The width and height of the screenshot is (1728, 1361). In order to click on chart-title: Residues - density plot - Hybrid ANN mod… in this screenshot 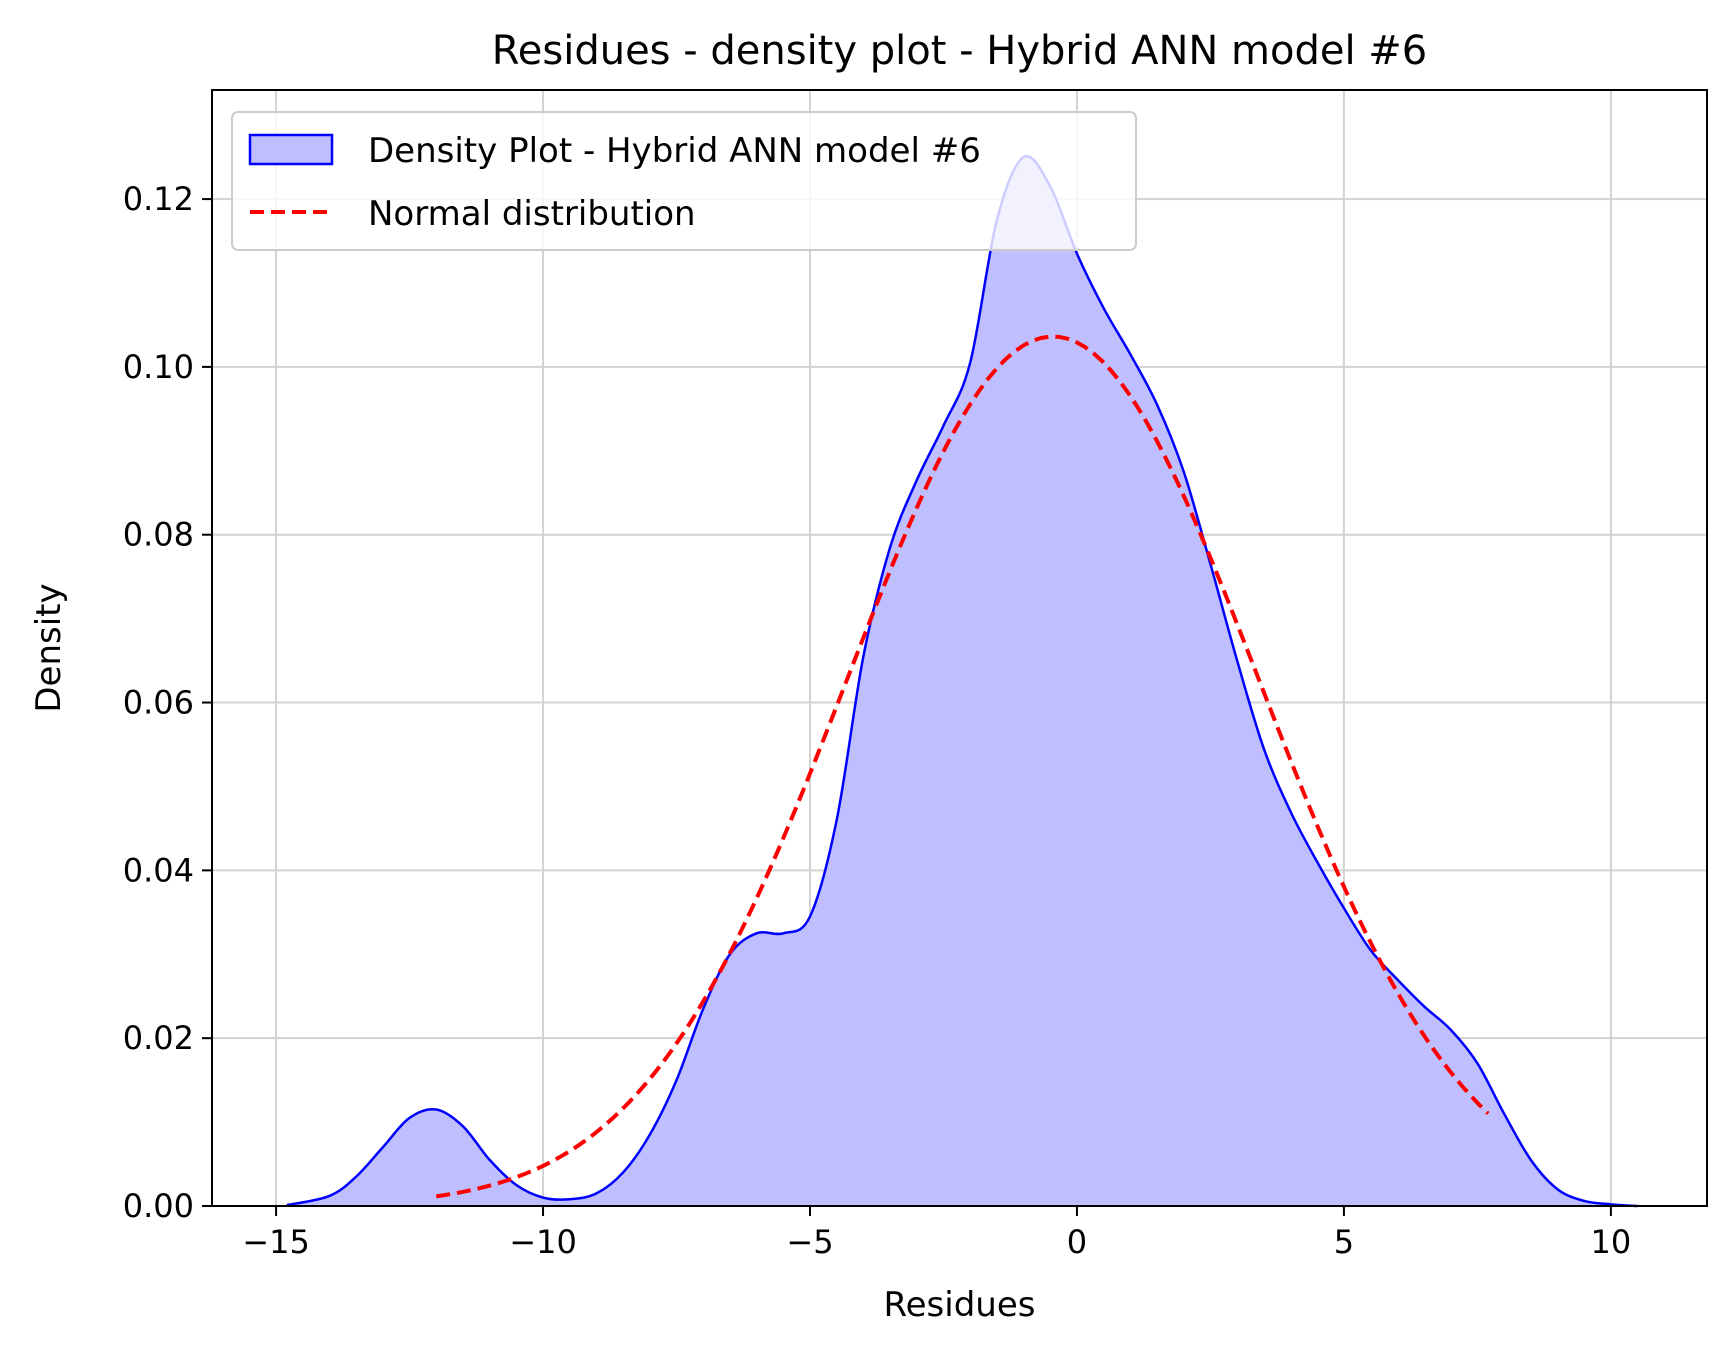, I will do `click(959, 51)`.